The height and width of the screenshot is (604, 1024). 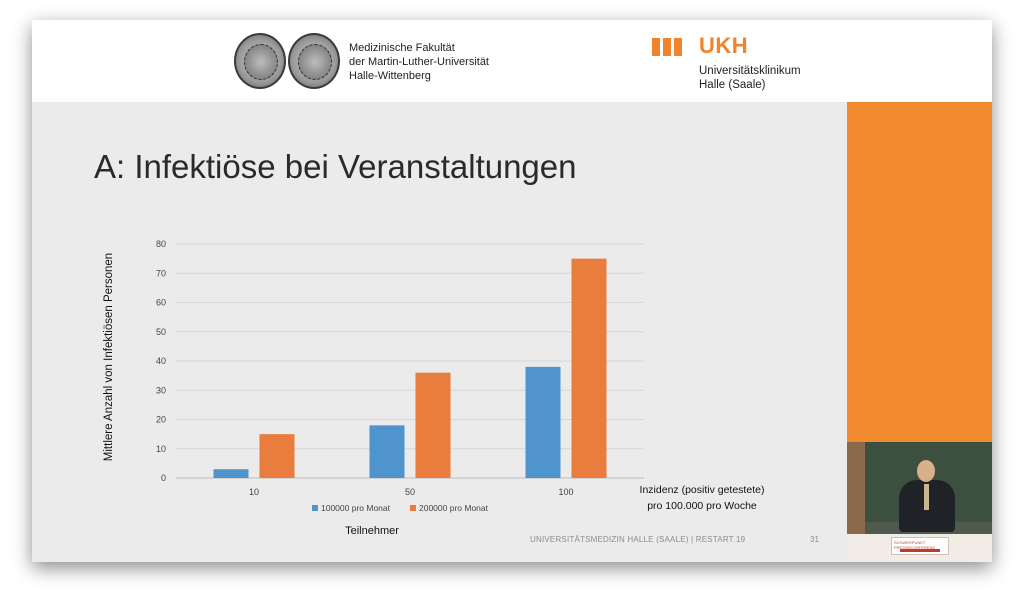 What do you see at coordinates (402, 48) in the screenshot?
I see `faculty-line: Medizinische Fakultät` at bounding box center [402, 48].